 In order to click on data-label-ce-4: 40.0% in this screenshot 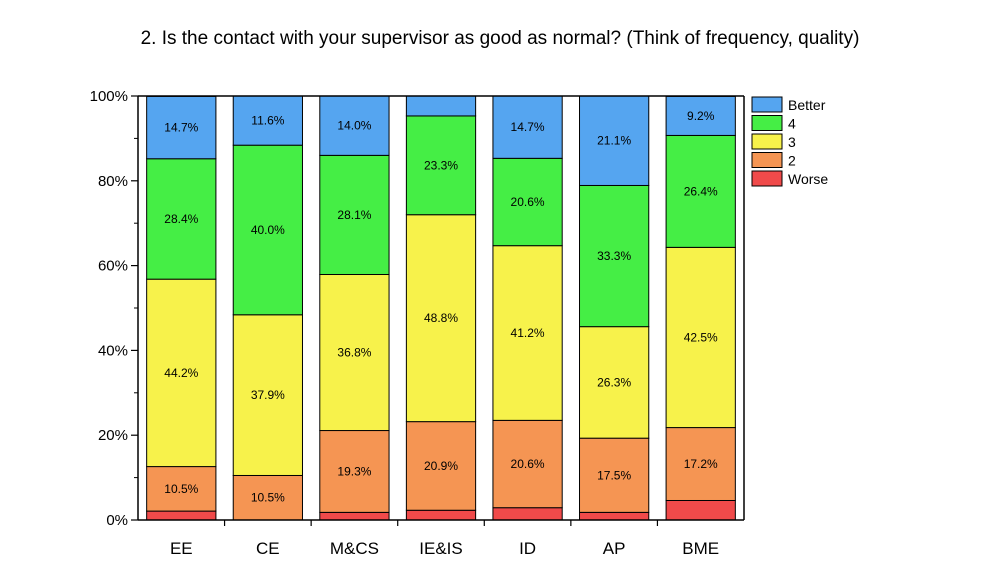, I will do `click(268, 230)`.